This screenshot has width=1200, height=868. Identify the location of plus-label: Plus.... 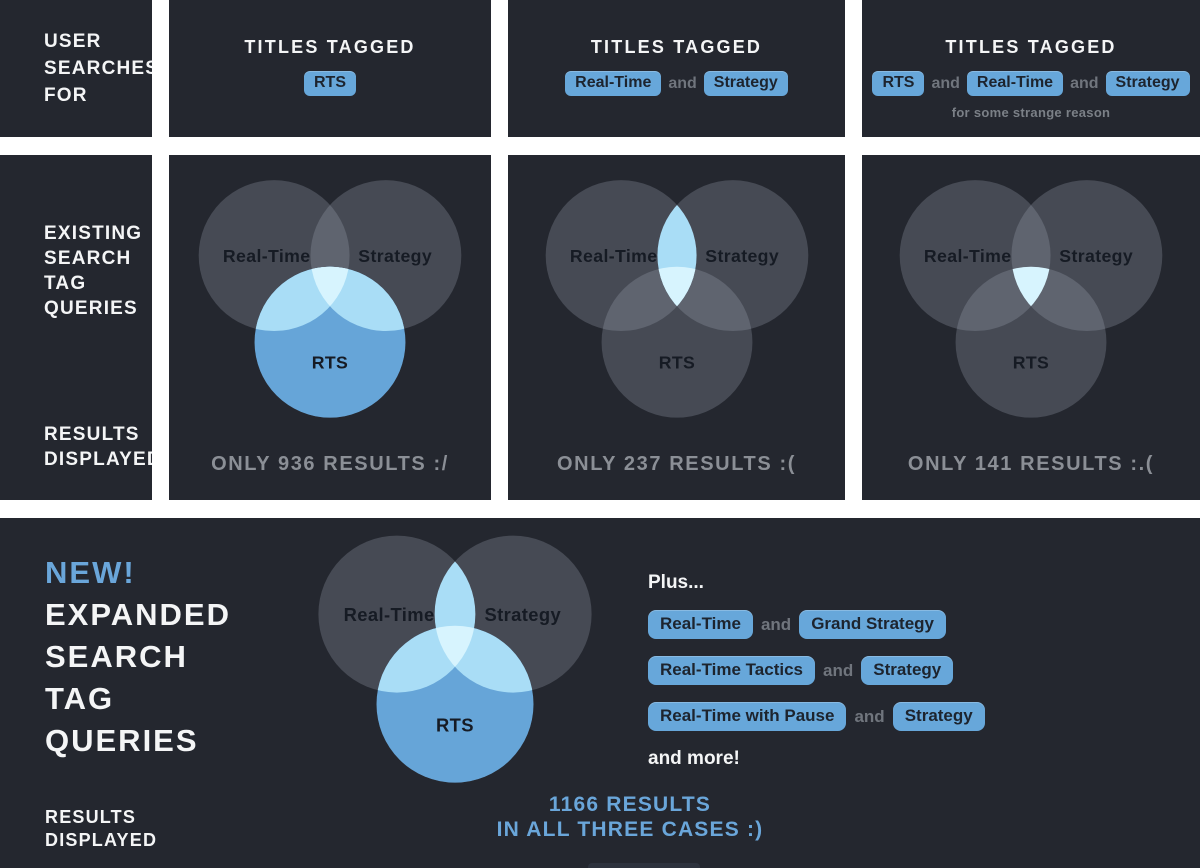
(676, 582).